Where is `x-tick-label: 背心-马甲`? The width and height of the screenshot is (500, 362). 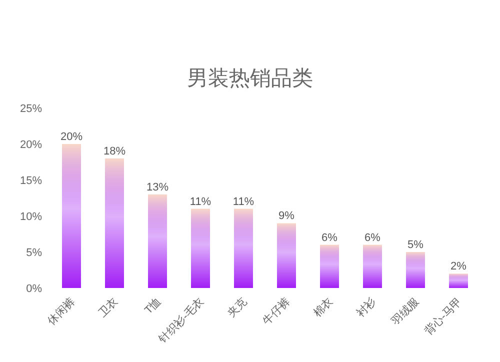 x-tick-label: 背心-马甲 is located at coordinates (443, 316).